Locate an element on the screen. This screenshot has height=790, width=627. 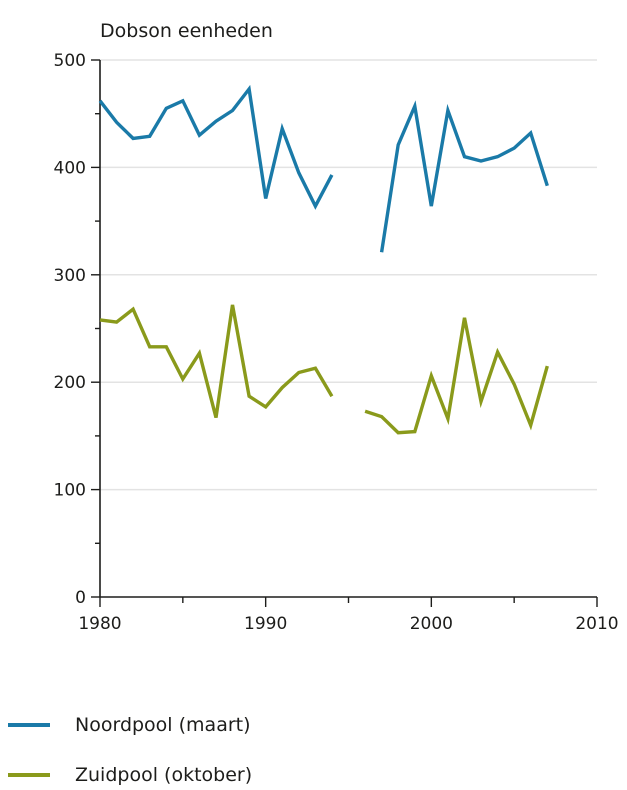
y-axis: 0 100 200 300 400 500 is located at coordinates (77, 329).